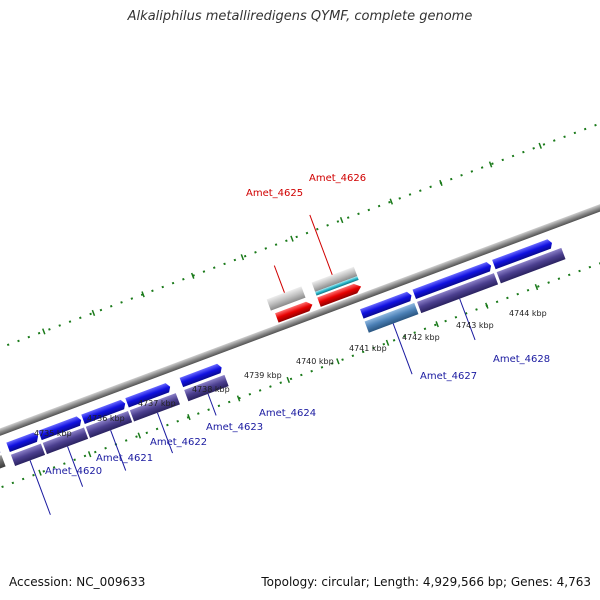 The height and width of the screenshot is (600, 600). Describe the element at coordinates (53, 433) in the screenshot. I see `kbp-label: 4735 kbp` at that location.